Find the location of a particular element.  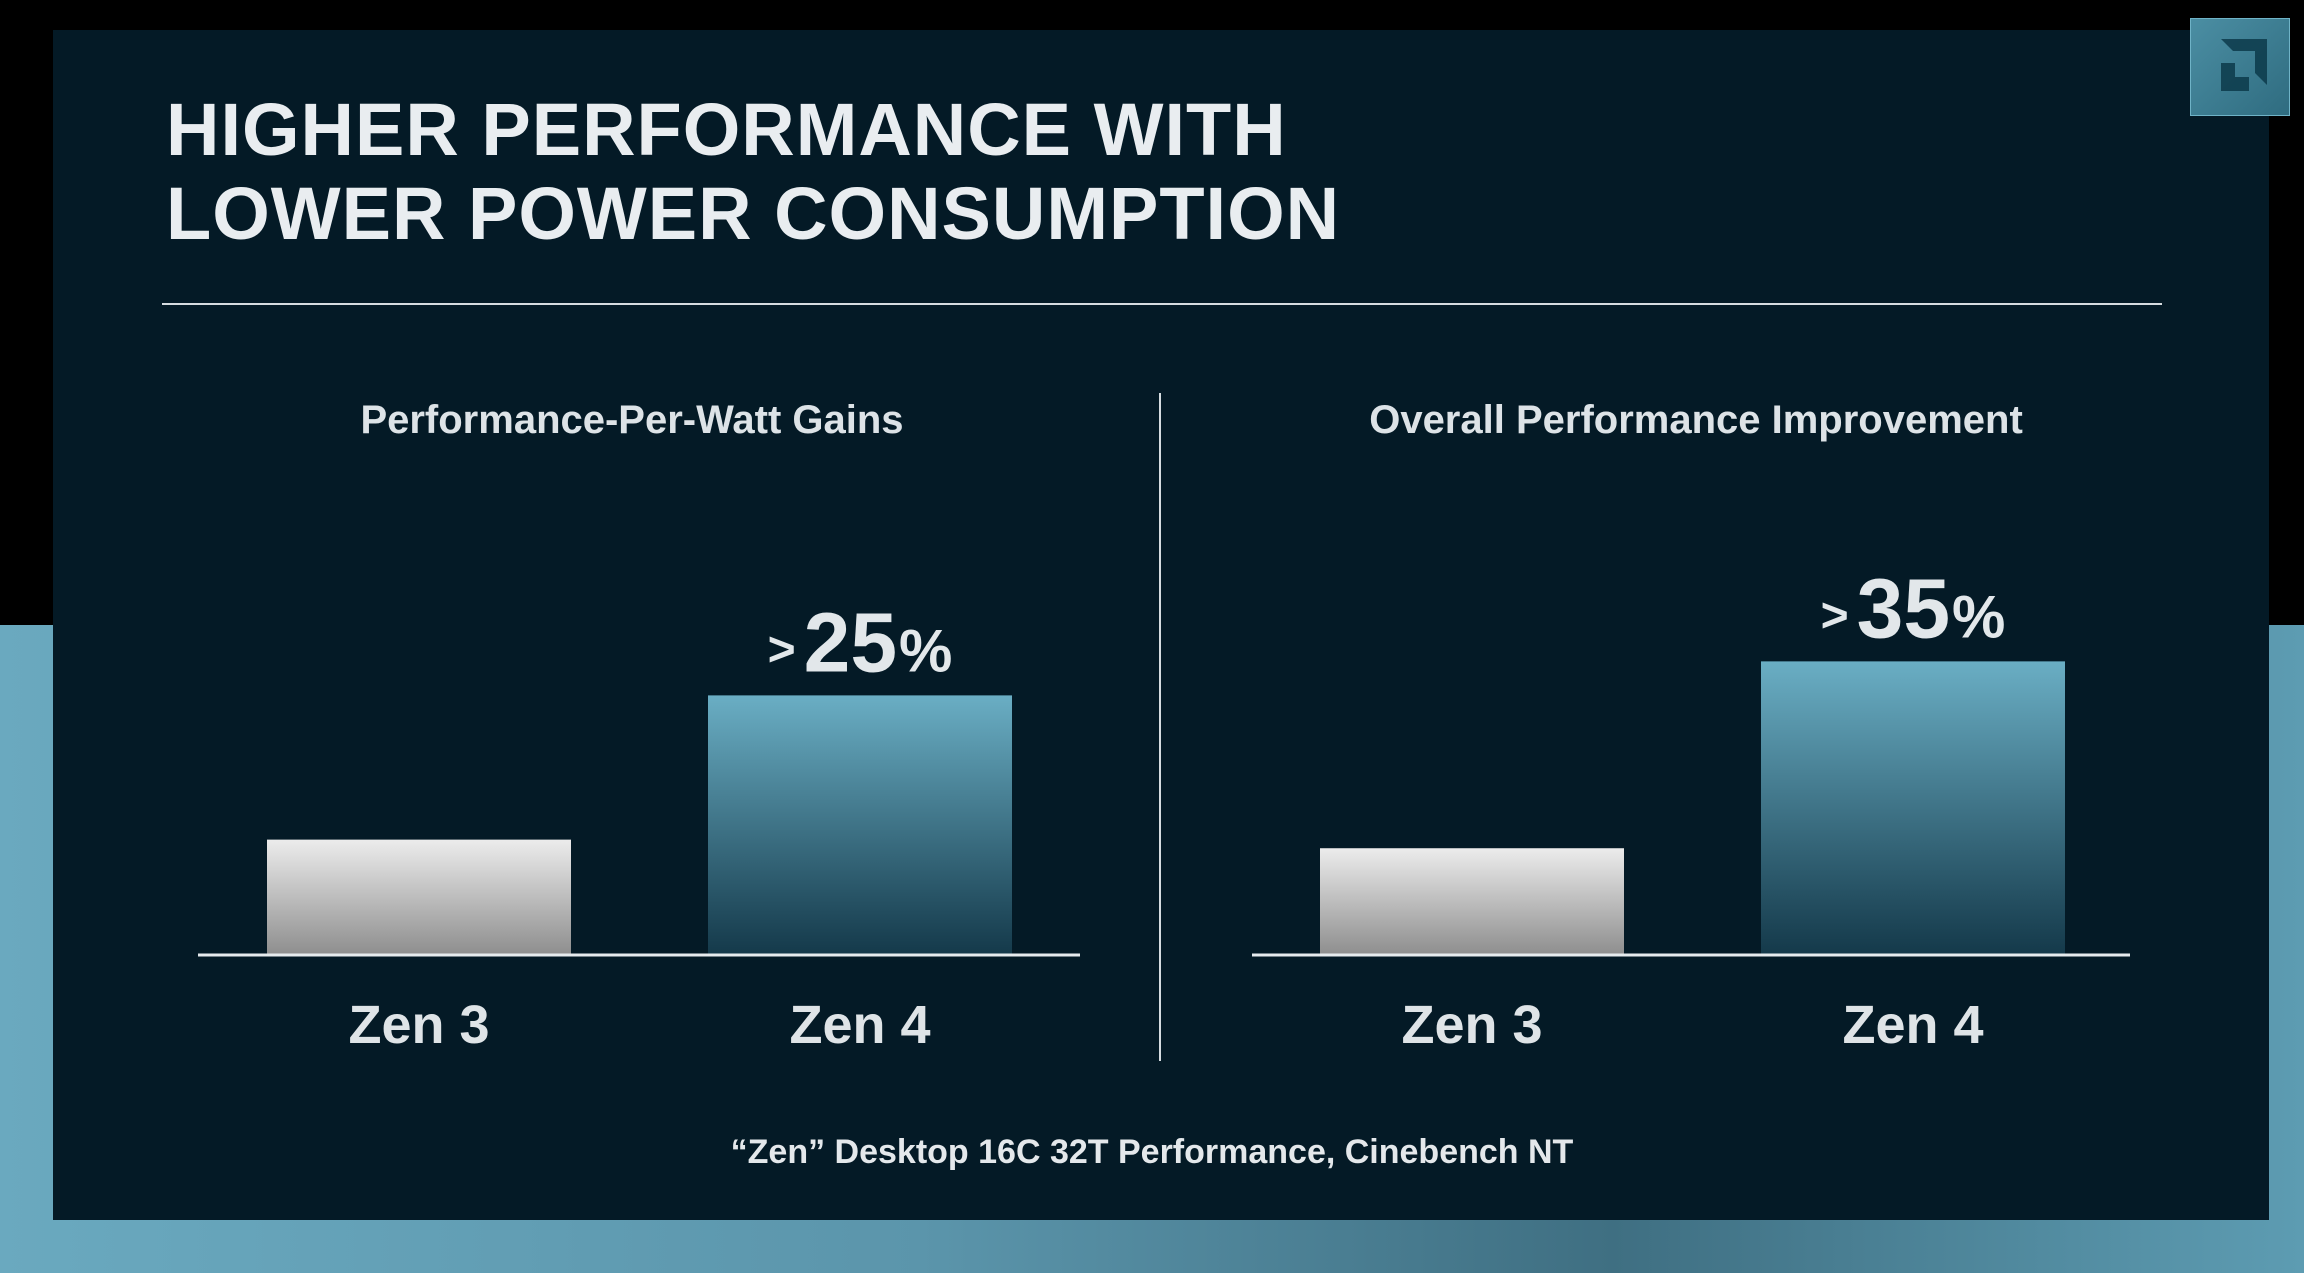

panel-divider is located at coordinates (1160, 727).